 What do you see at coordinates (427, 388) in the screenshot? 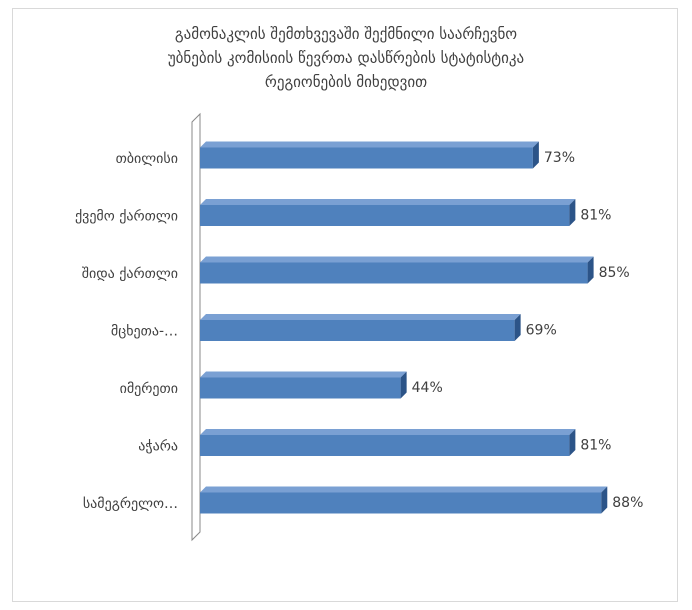
I see `data-label: 44%` at bounding box center [427, 388].